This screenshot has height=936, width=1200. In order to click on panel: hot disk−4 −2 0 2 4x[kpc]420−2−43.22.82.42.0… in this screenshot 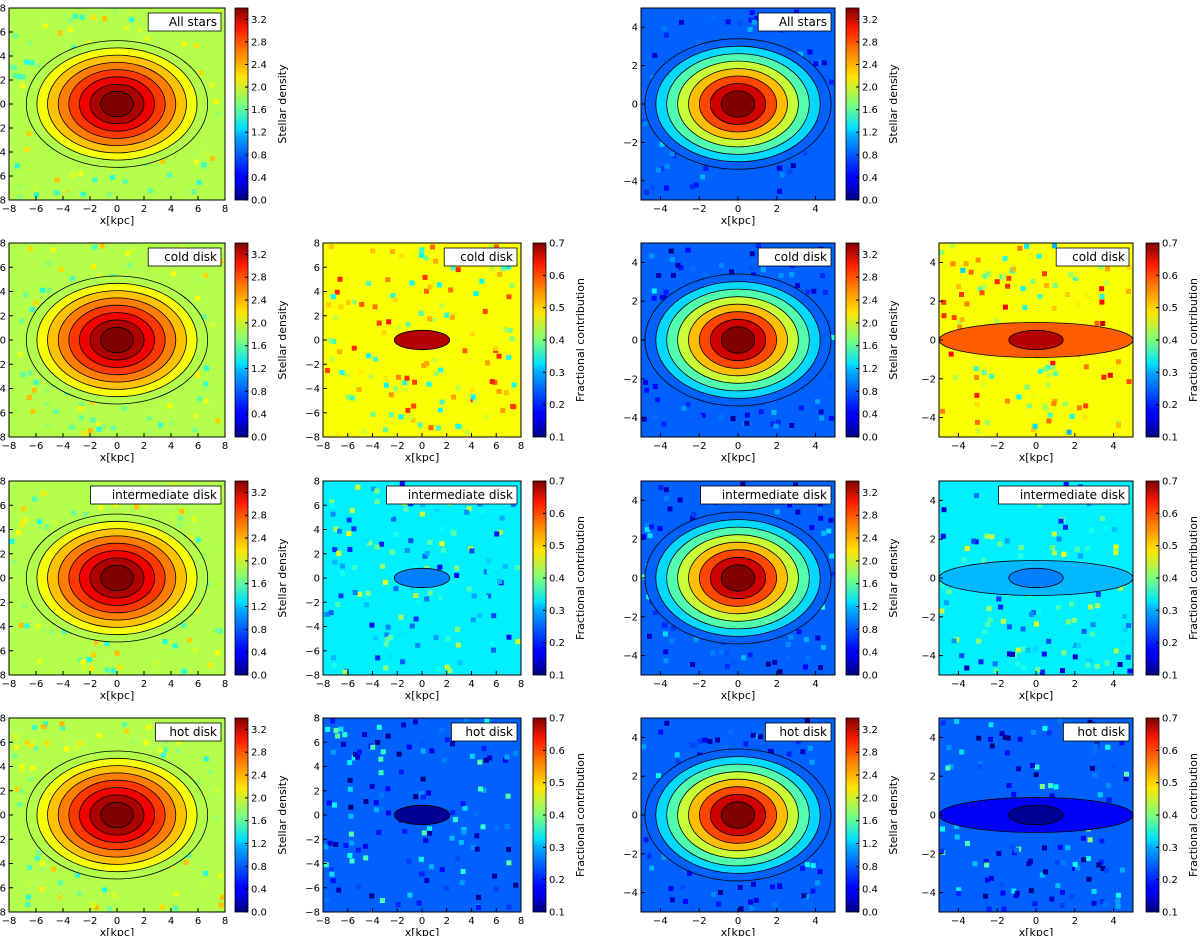, I will do `click(761, 826)`.